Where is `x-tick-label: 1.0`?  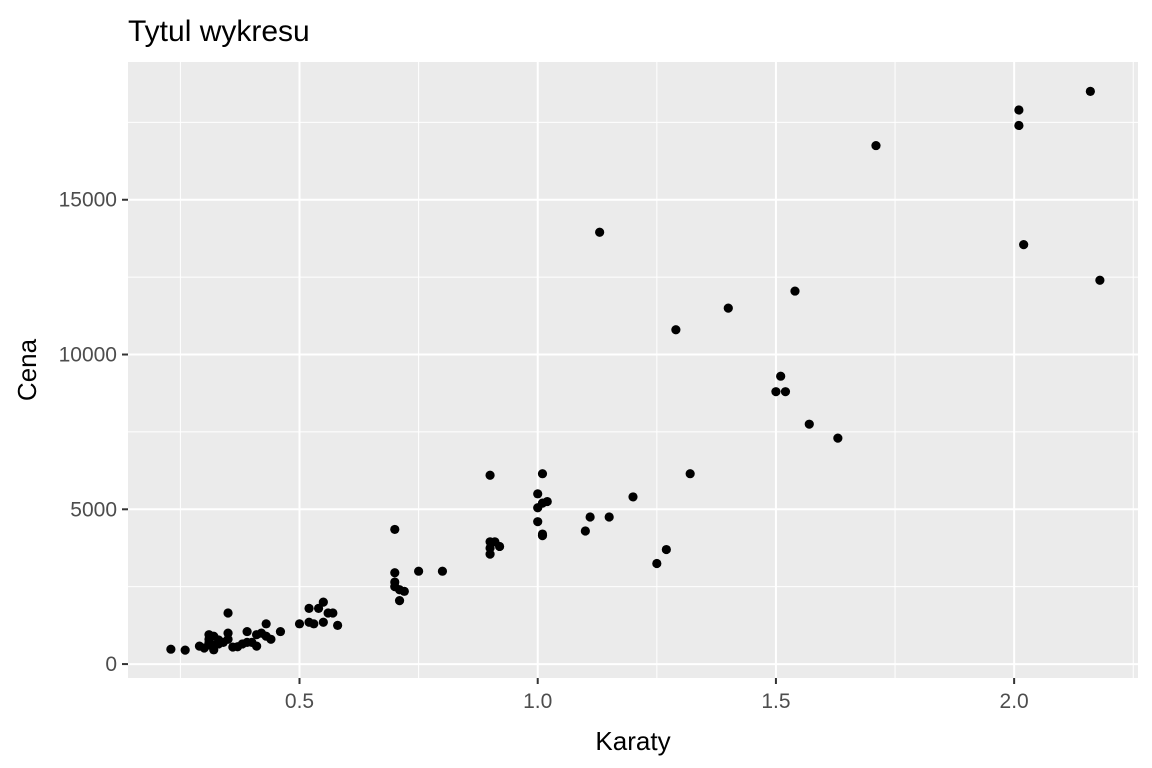
x-tick-label: 1.0 is located at coordinates (537, 701).